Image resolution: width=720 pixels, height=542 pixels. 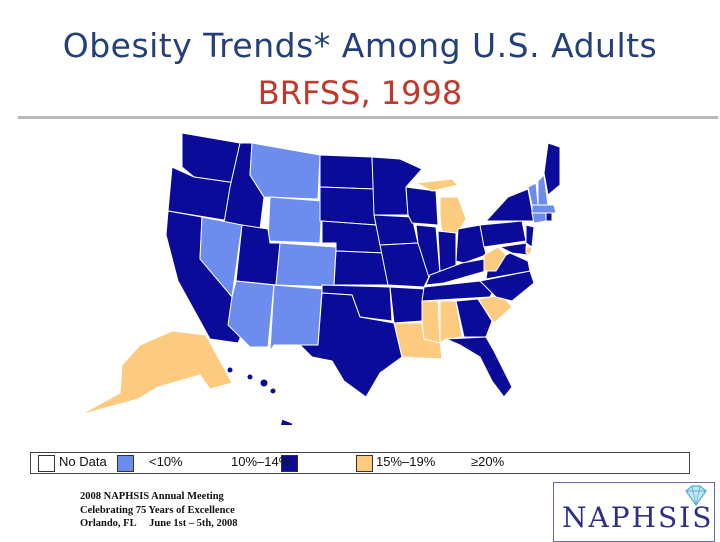 What do you see at coordinates (286, 421) in the screenshot?
I see `state-hi` at bounding box center [286, 421].